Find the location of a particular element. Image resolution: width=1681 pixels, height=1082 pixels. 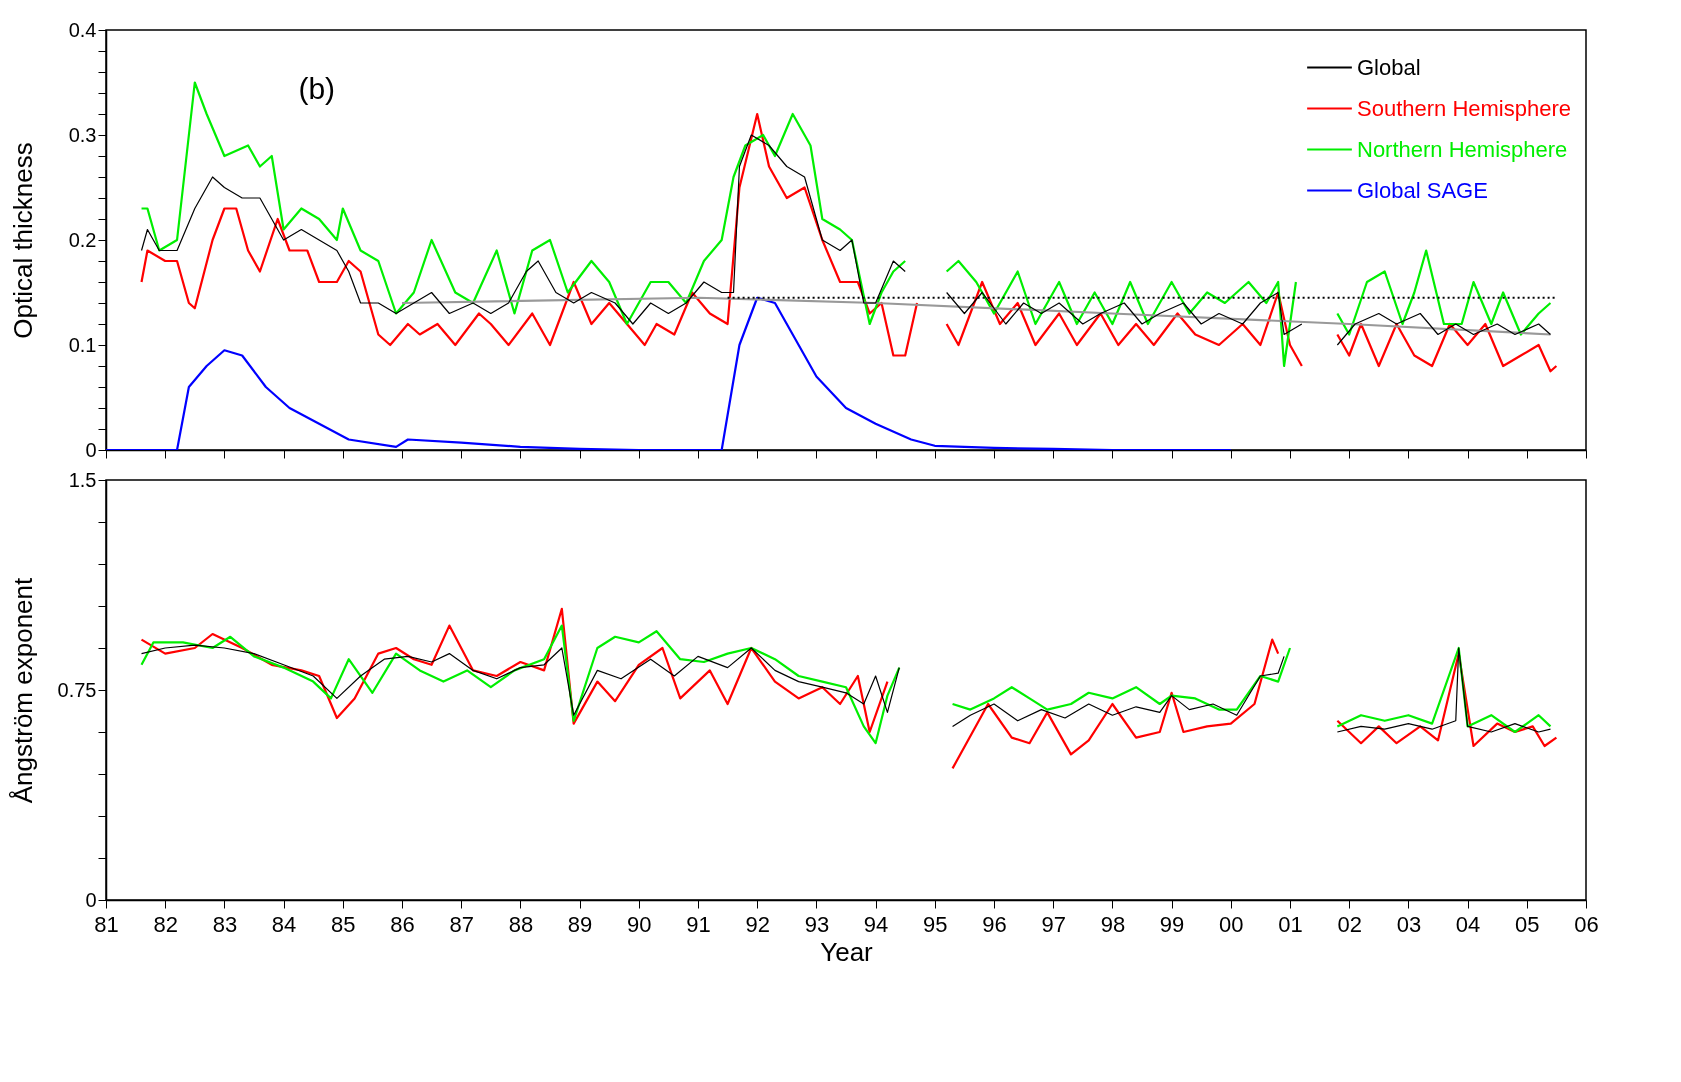

x-tick-label: 83 is located at coordinates (225, 924).